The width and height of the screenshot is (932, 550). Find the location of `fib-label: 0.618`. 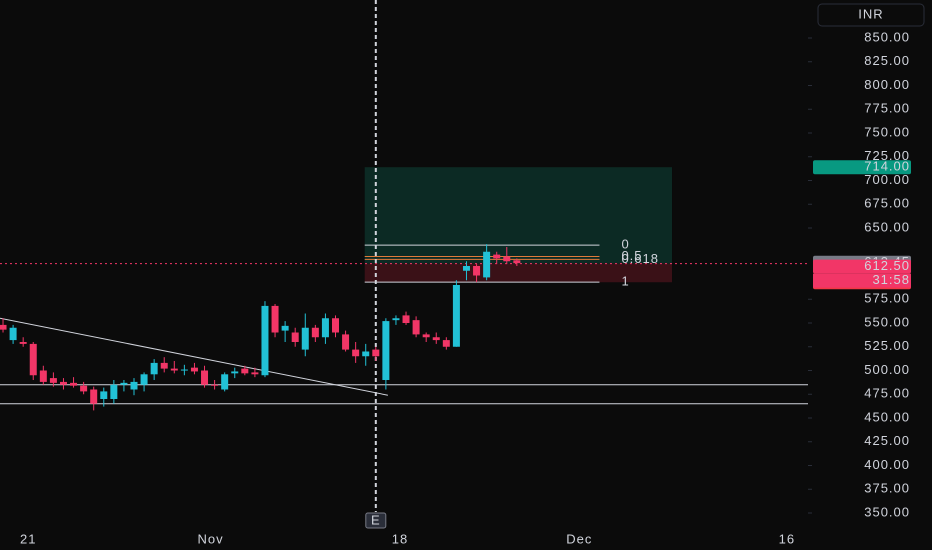

fib-label: 0.618 is located at coordinates (640, 258).